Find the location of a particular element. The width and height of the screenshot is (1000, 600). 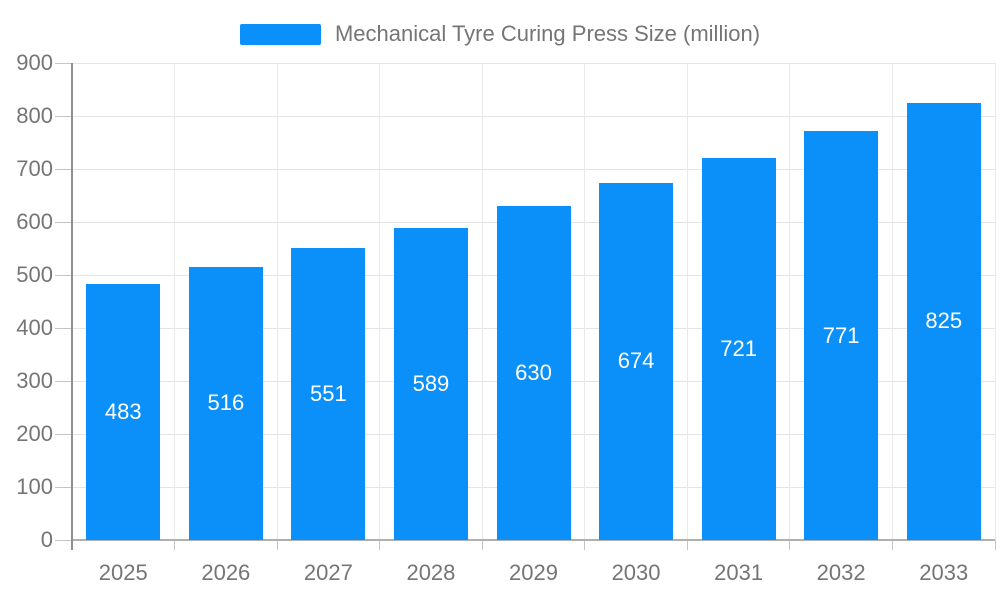

y-axis-label: 800 is located at coordinates (34, 115).